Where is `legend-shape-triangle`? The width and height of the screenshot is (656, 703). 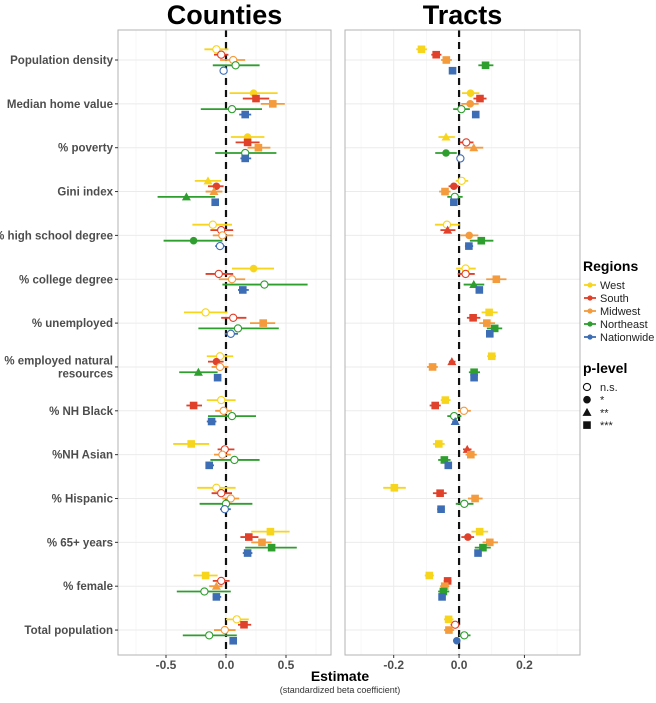 legend-shape-triangle is located at coordinates (587, 411).